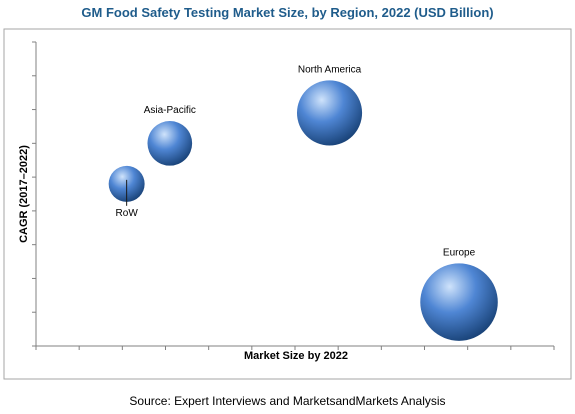 The image size is (575, 414). Describe the element at coordinates (170, 143) in the screenshot. I see `bubble-asia-pacific` at that location.